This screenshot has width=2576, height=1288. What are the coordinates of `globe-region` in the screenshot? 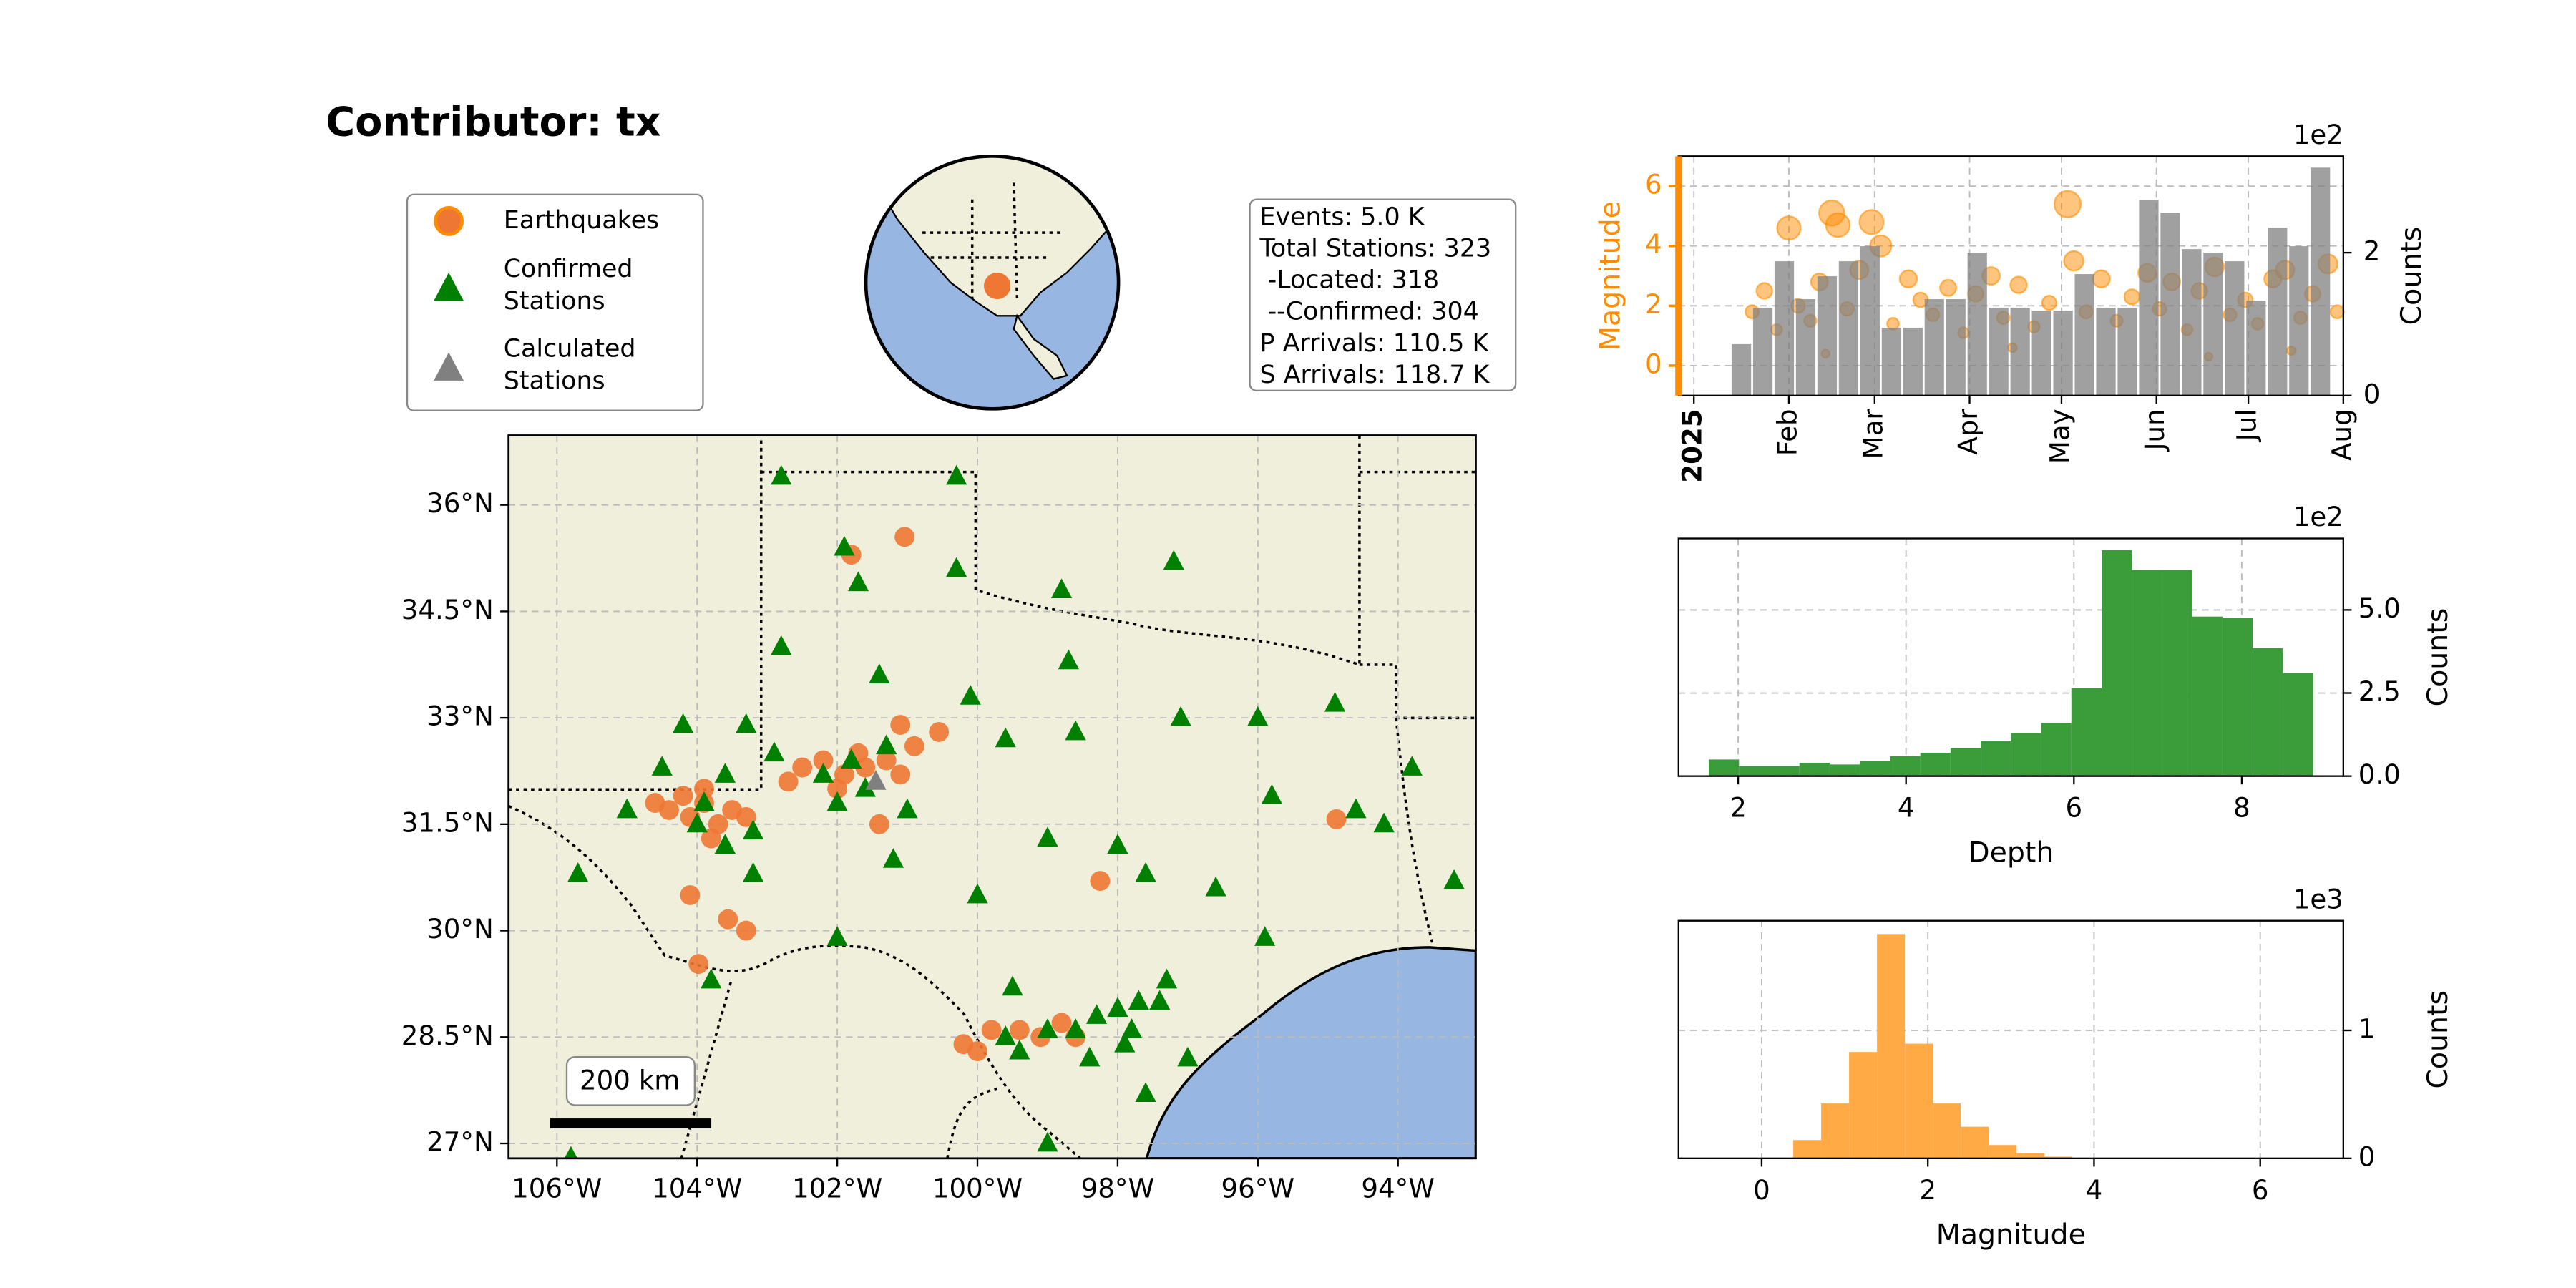 It's located at (997, 286).